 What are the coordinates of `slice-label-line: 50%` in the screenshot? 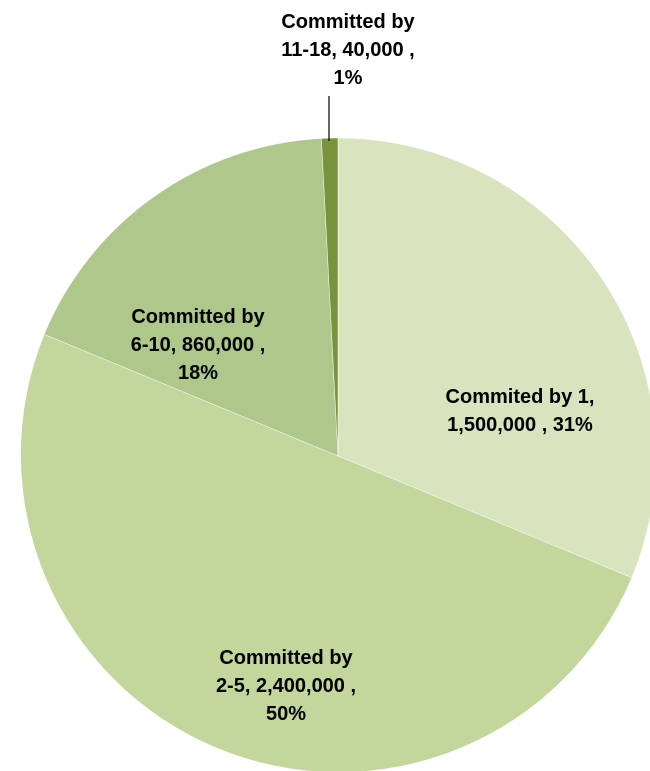 It's located at (286, 714).